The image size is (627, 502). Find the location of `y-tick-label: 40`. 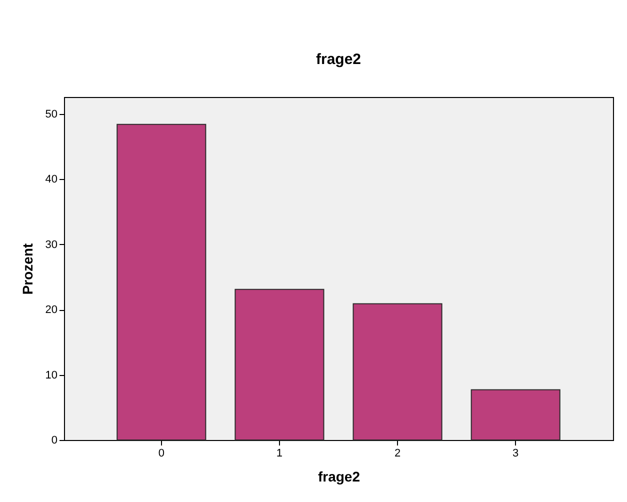

y-tick-label: 40 is located at coordinates (51, 180).